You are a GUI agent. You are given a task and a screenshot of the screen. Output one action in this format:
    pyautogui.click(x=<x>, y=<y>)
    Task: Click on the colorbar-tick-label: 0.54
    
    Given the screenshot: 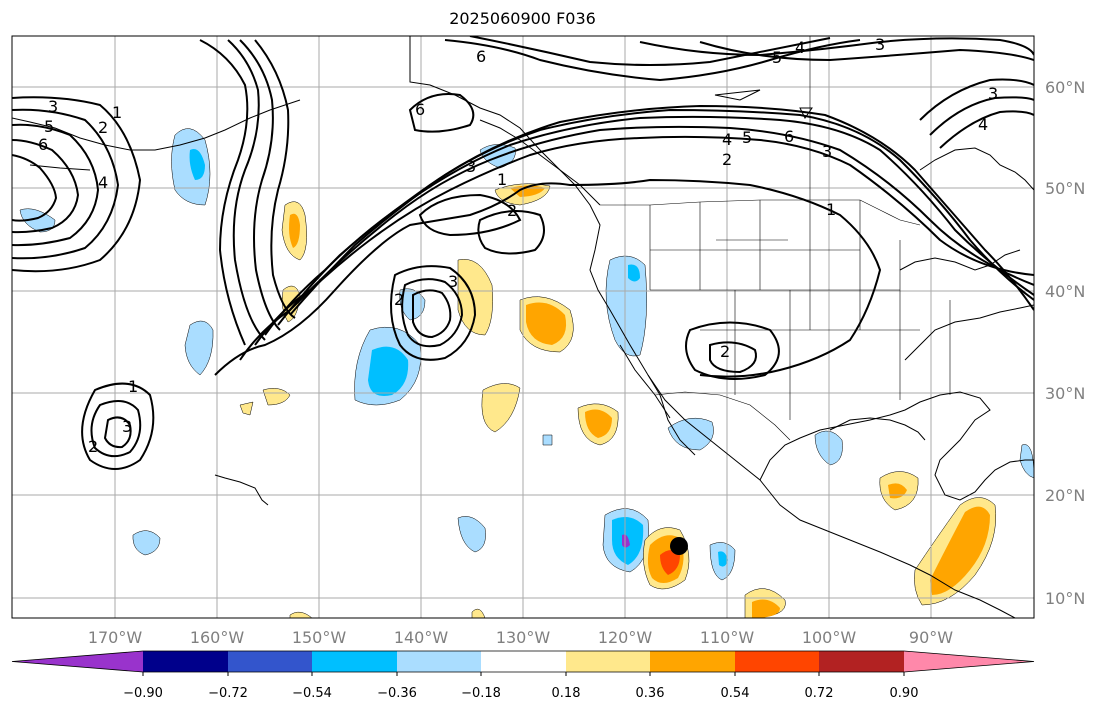 What is the action you would take?
    pyautogui.click(x=735, y=693)
    